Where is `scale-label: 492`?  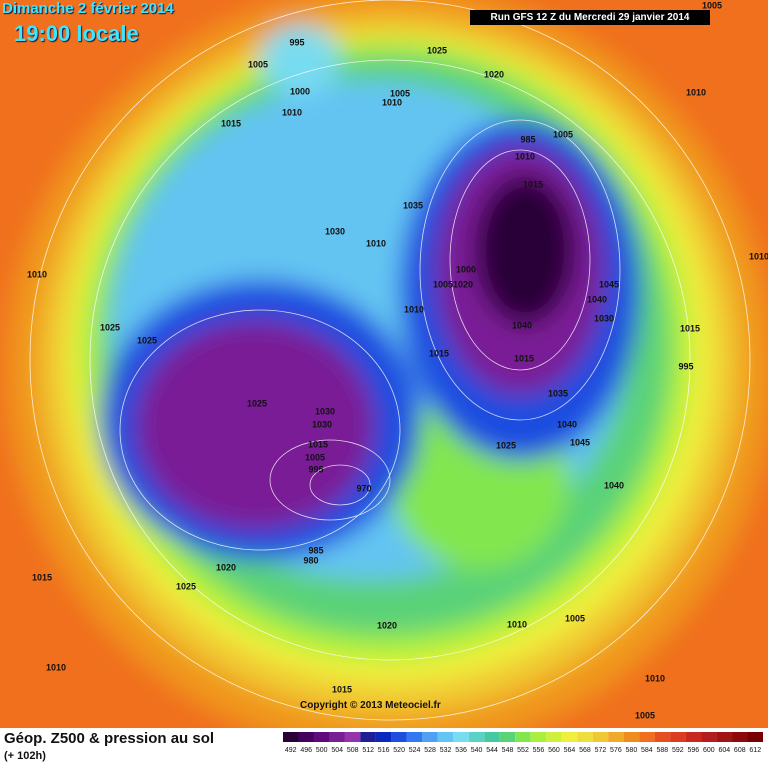 scale-label: 492 is located at coordinates (291, 750).